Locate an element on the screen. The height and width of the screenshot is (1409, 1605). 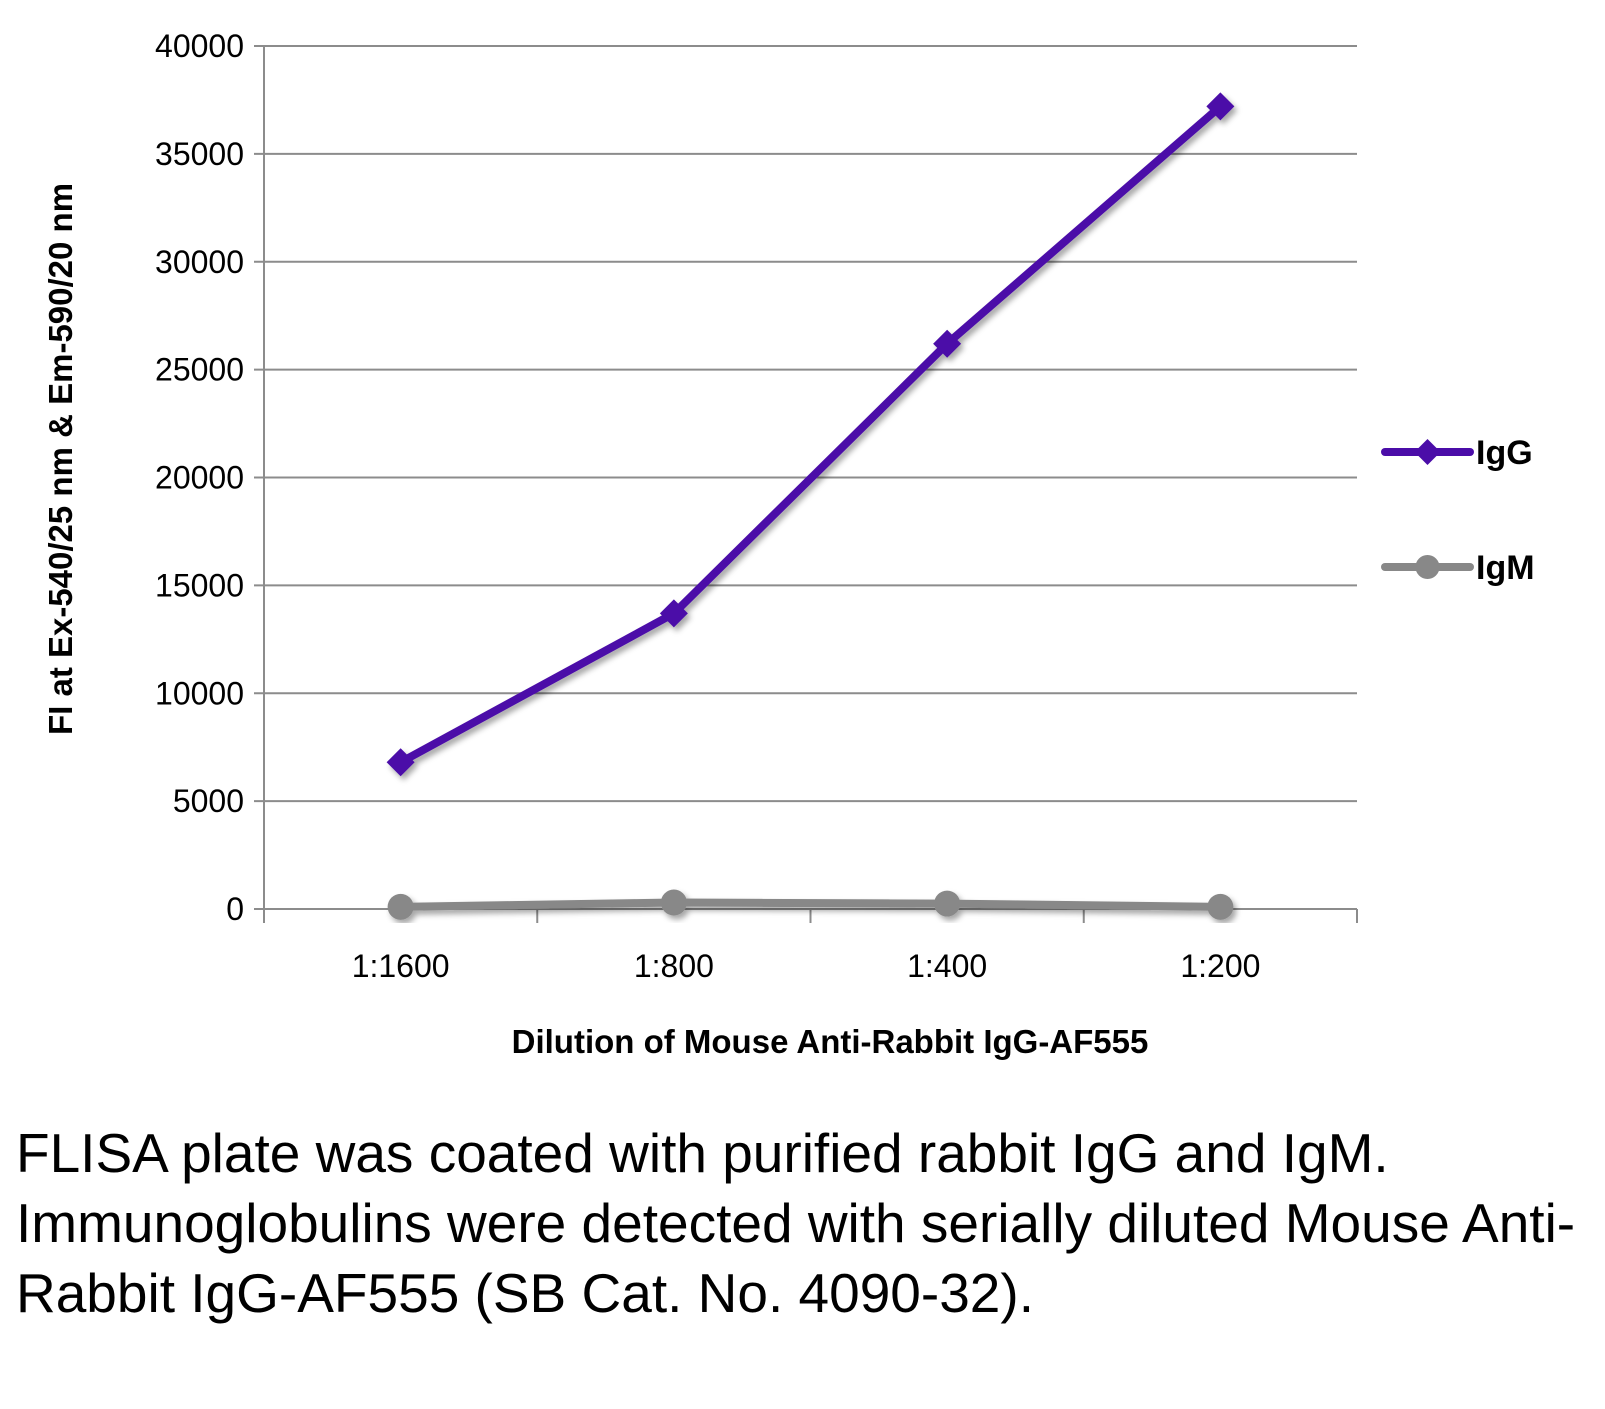
y-tick-labels: 0 5000 10000 15000 20000 25000 30000 35000 40000 is located at coordinates (199, 477).